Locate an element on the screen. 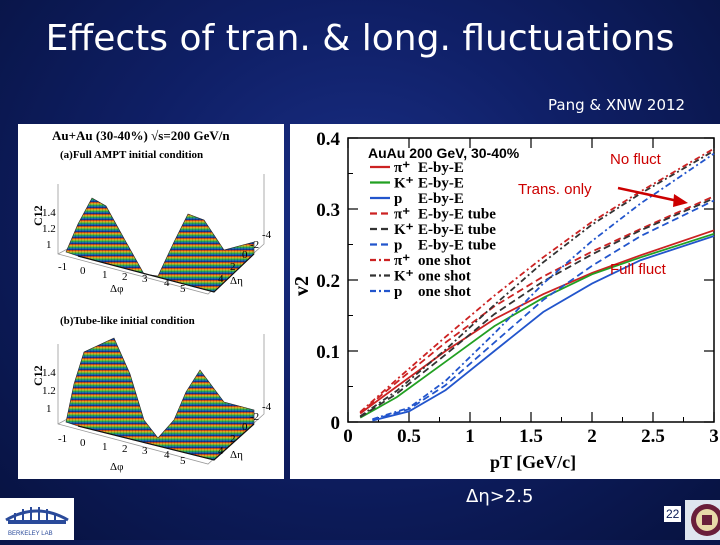  panel-b-zlabel: C12 is located at coordinates (38, 375).